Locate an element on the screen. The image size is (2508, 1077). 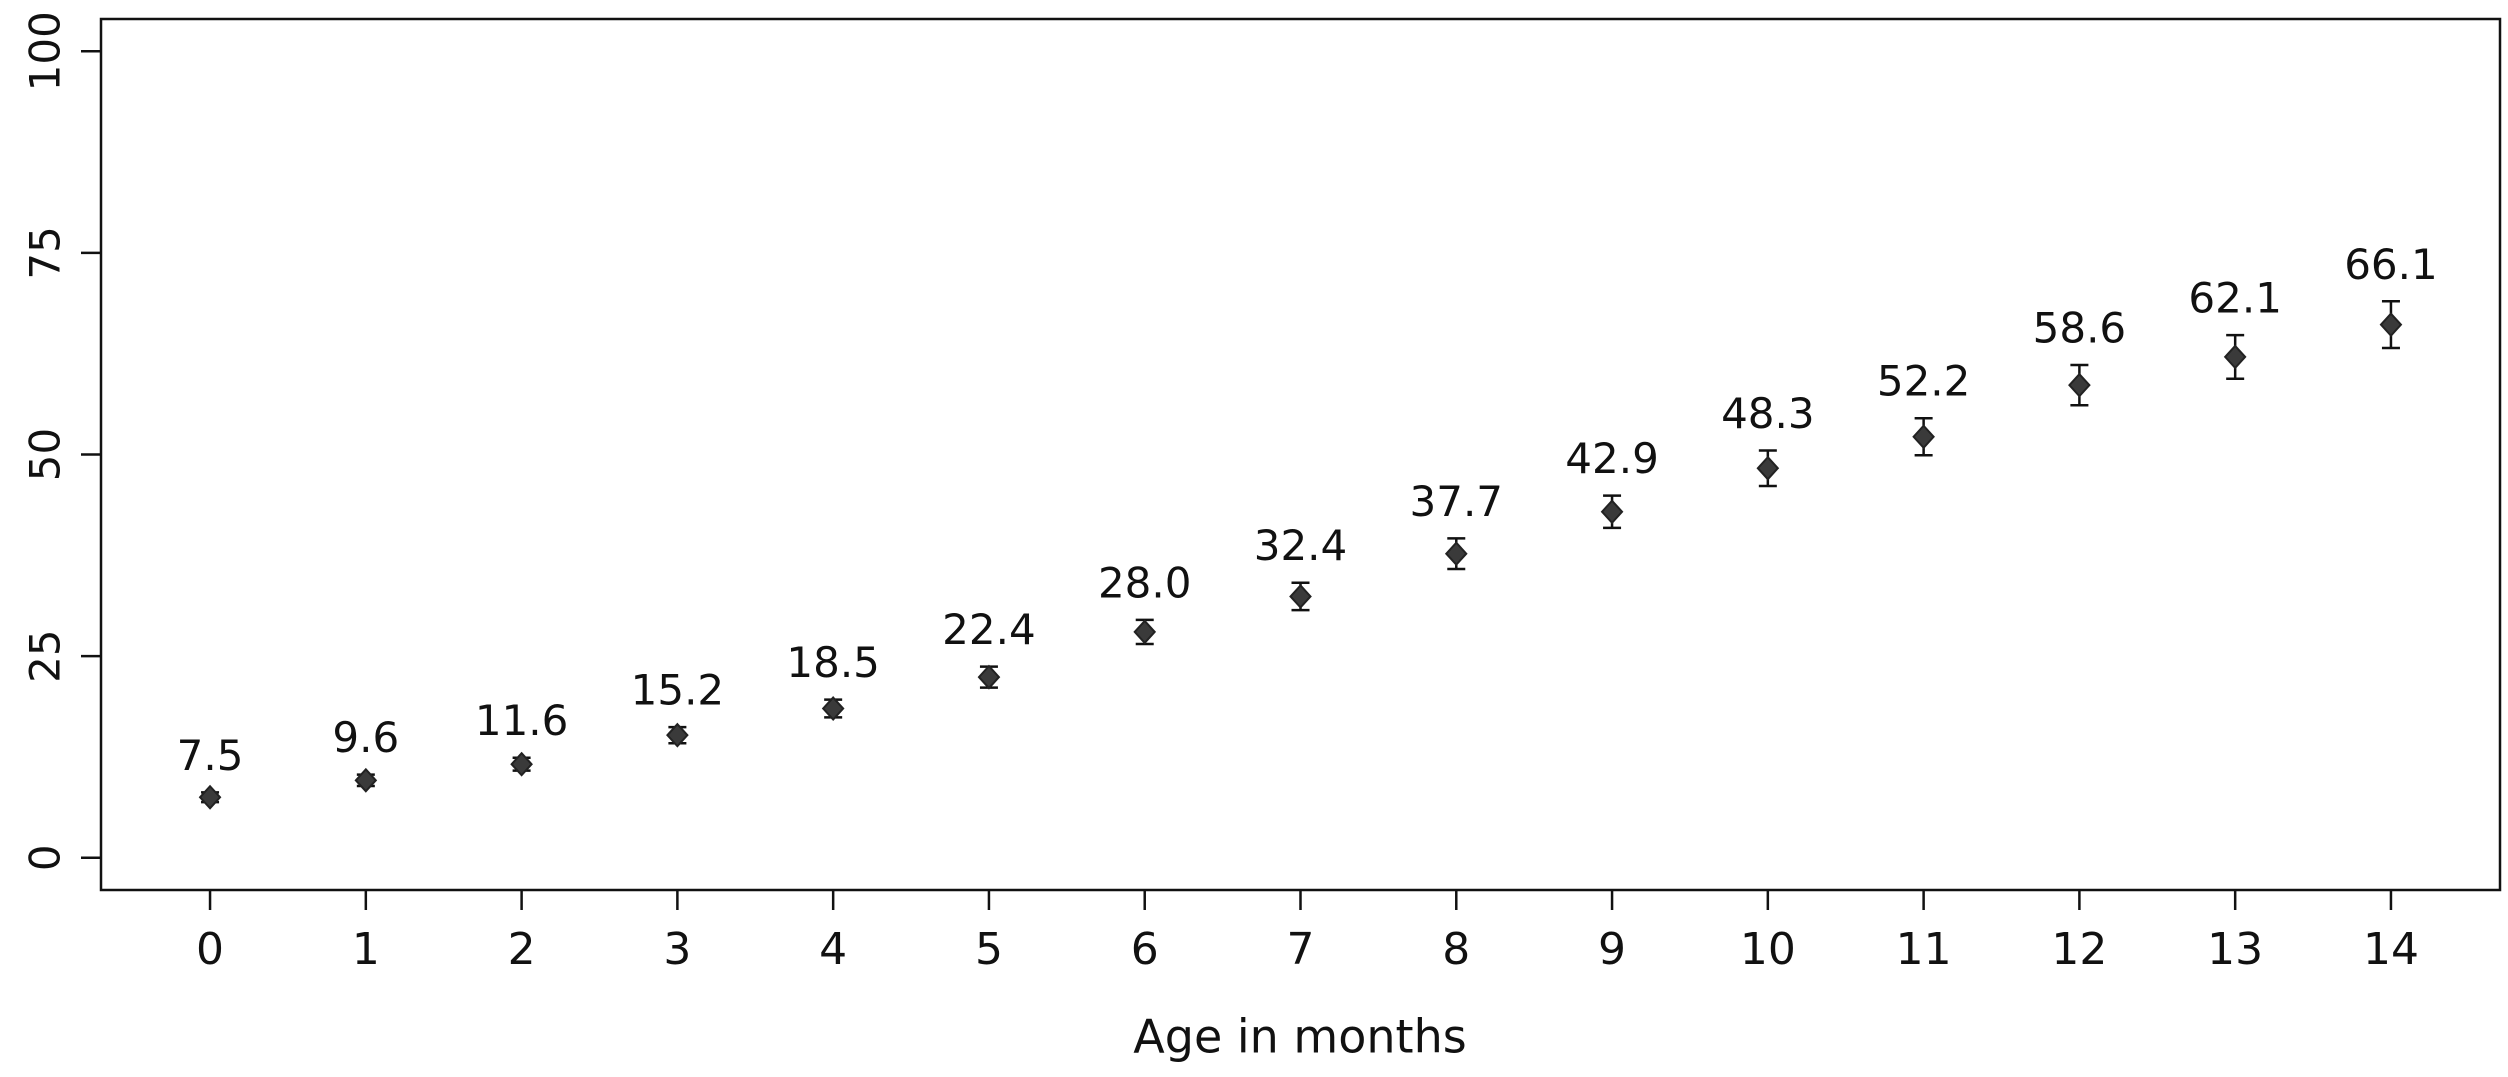
data-label: 32.4 is located at coordinates (1301, 545).